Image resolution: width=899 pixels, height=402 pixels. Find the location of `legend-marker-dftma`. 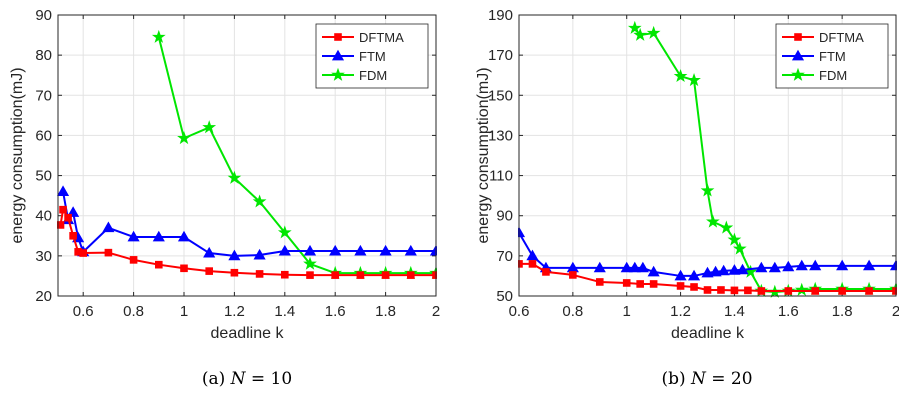

legend-marker-dftma is located at coordinates (338, 37).